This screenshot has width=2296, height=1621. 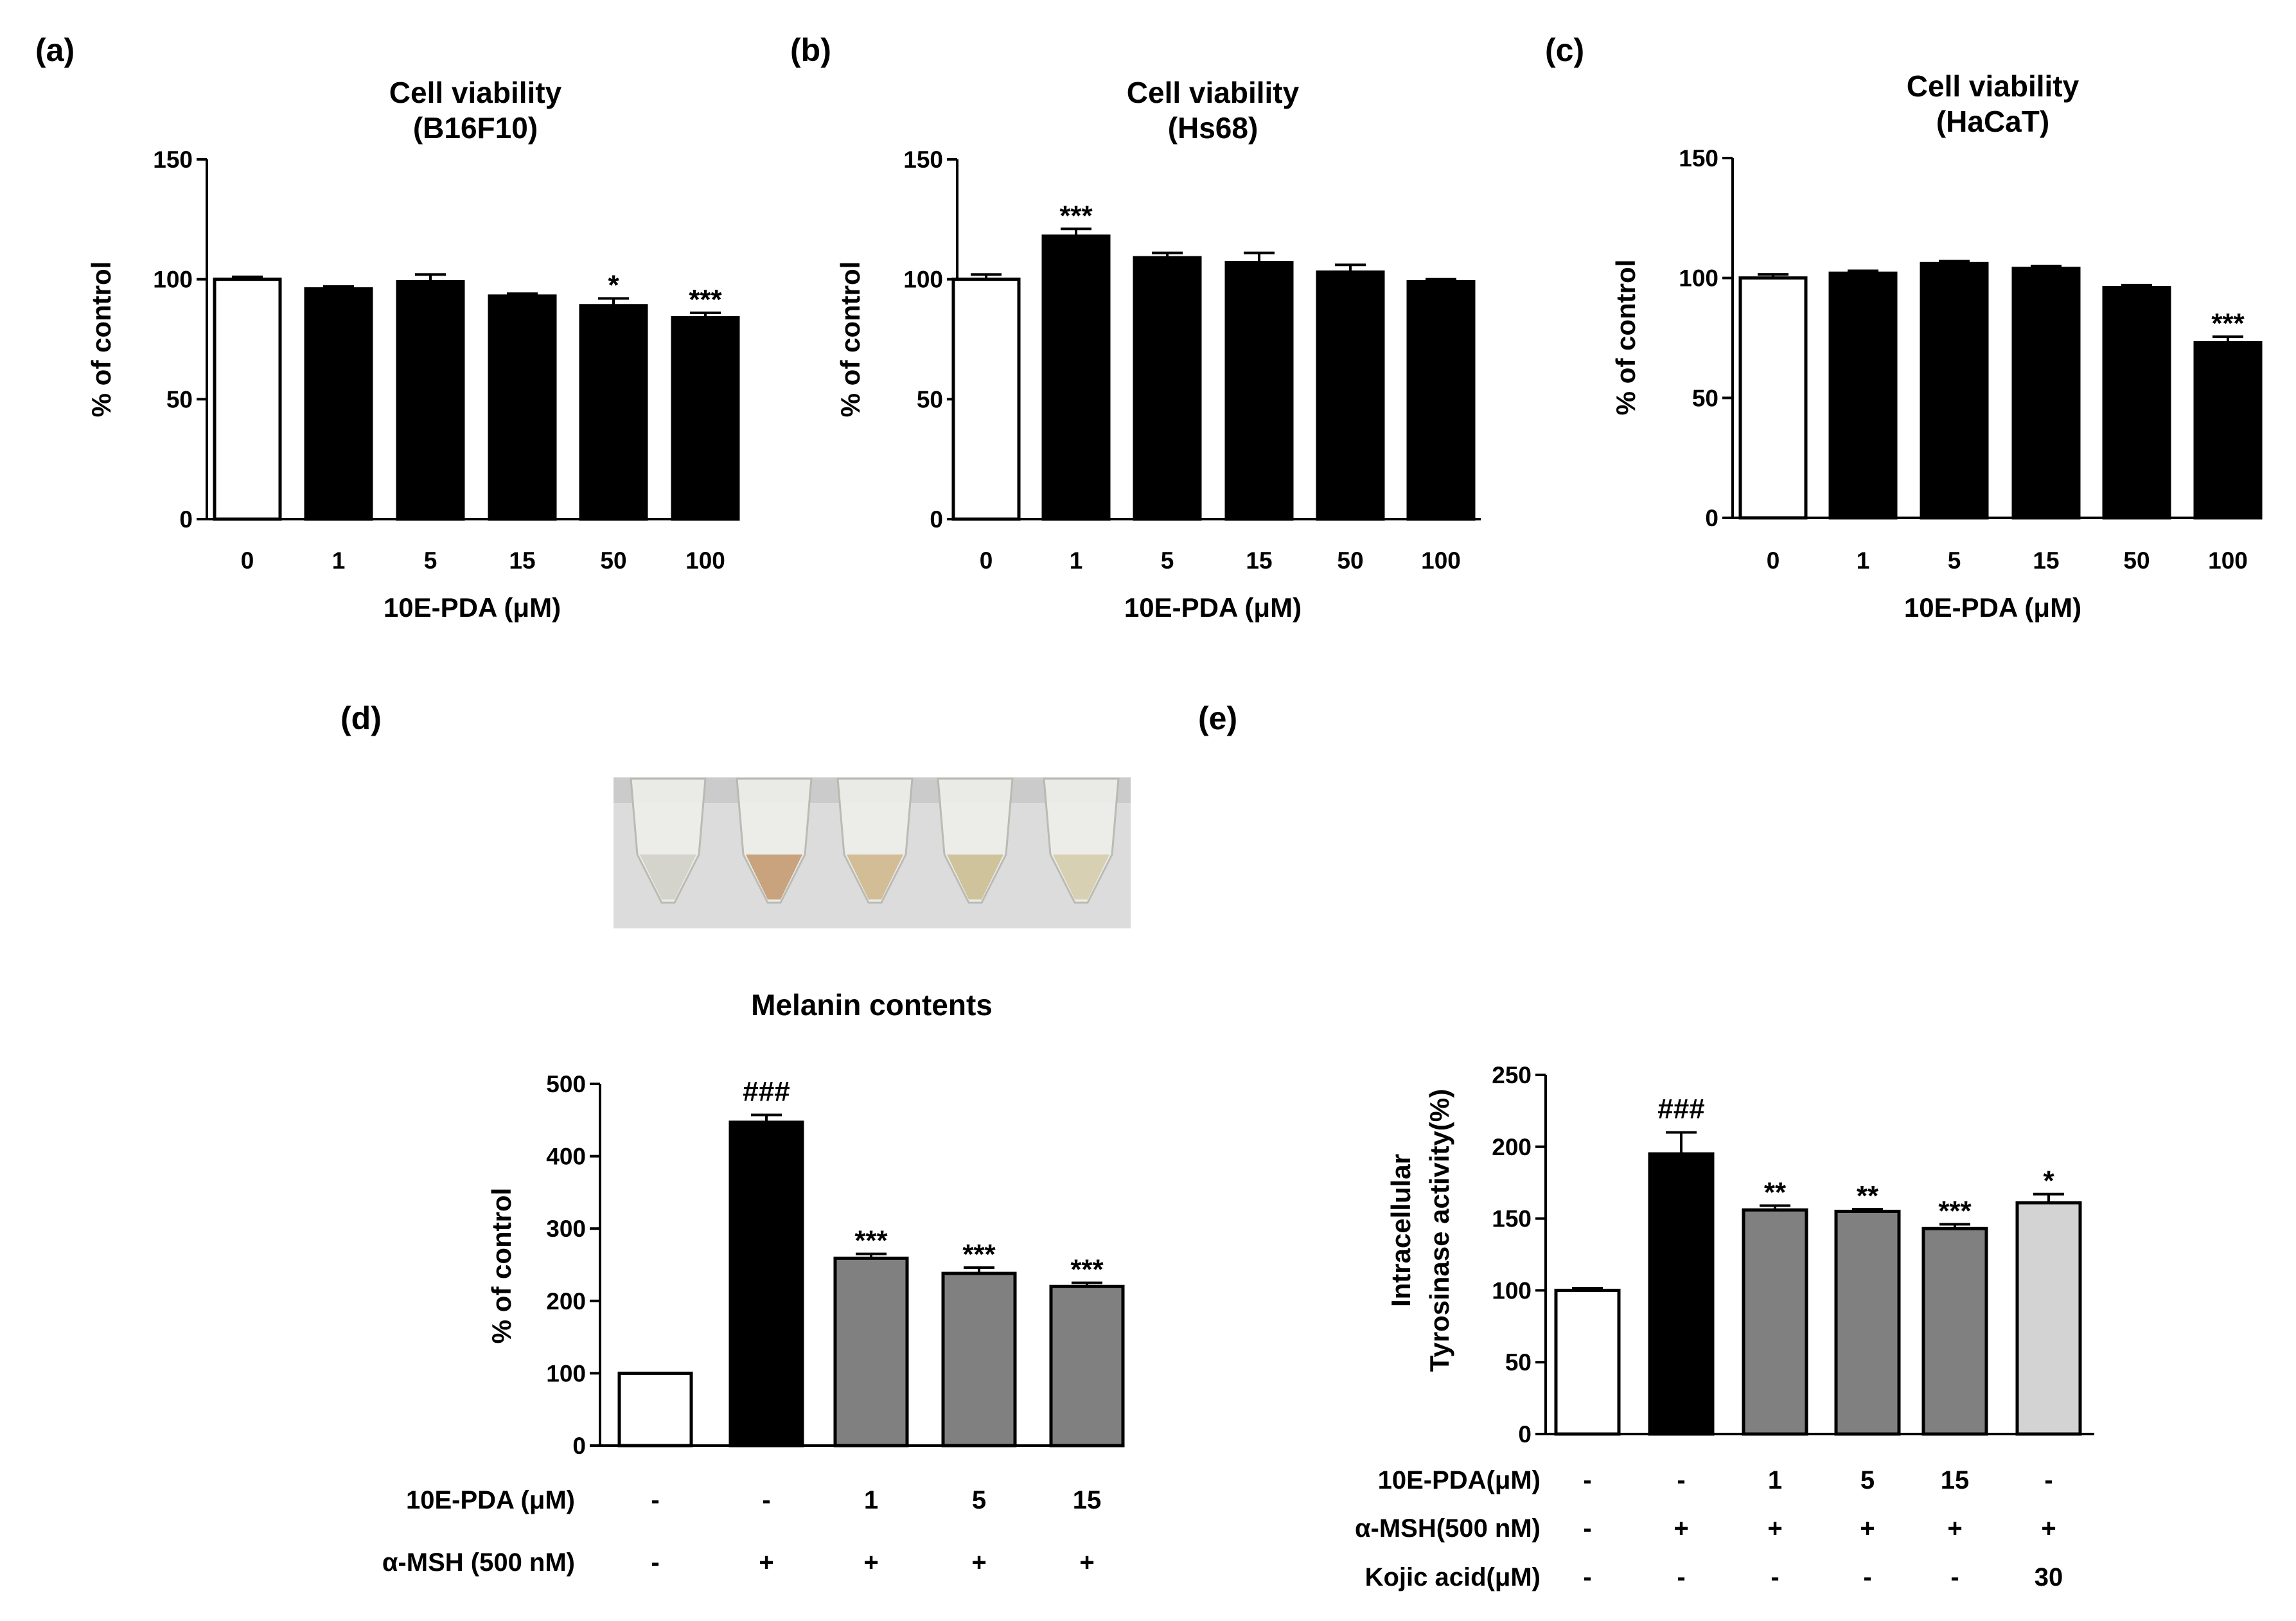 I want to click on chart-b-significance-label: ***, so click(x=1076, y=215).